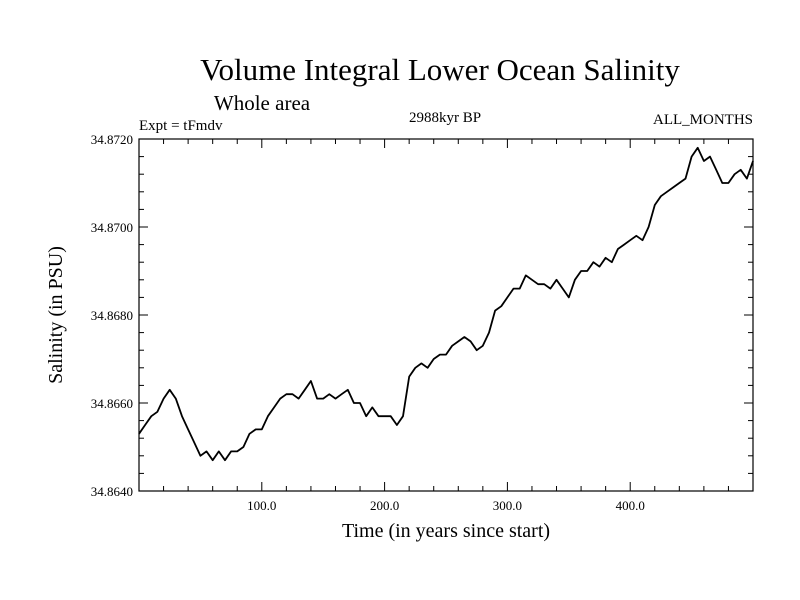 Image resolution: width=800 pixels, height=600 pixels. I want to click on chart-title: Volume Integral Lower Ocean Salinity, so click(440, 69).